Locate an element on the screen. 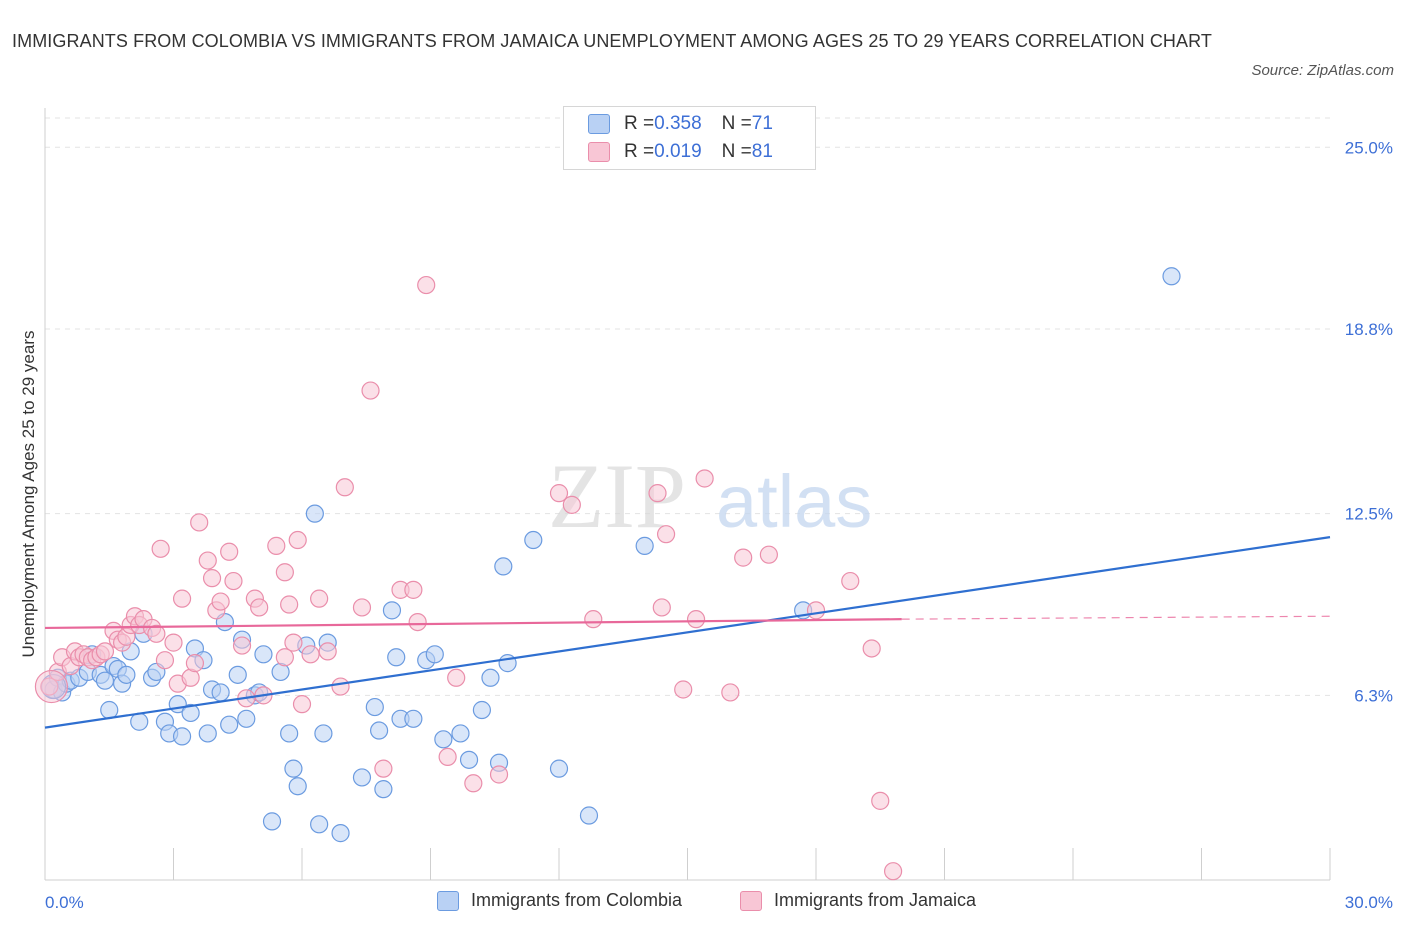 This screenshot has width=1406, height=930. legend-row-jamaica: R = 0.019 N = 81 is located at coordinates (680, 152).